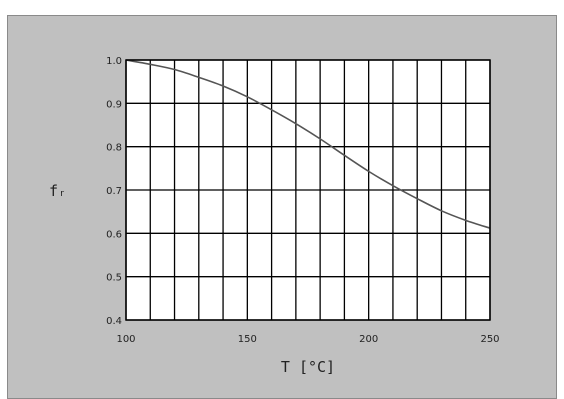 The width and height of the screenshot is (564, 399). What do you see at coordinates (247, 339) in the screenshot?
I see `x-tick-label: 150` at bounding box center [247, 339].